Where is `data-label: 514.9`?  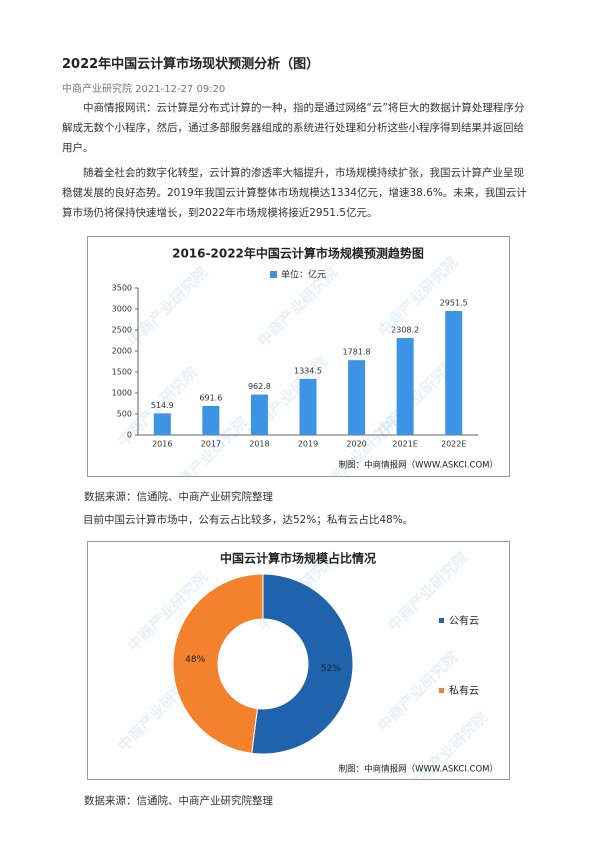 data-label: 514.9 is located at coordinates (162, 405).